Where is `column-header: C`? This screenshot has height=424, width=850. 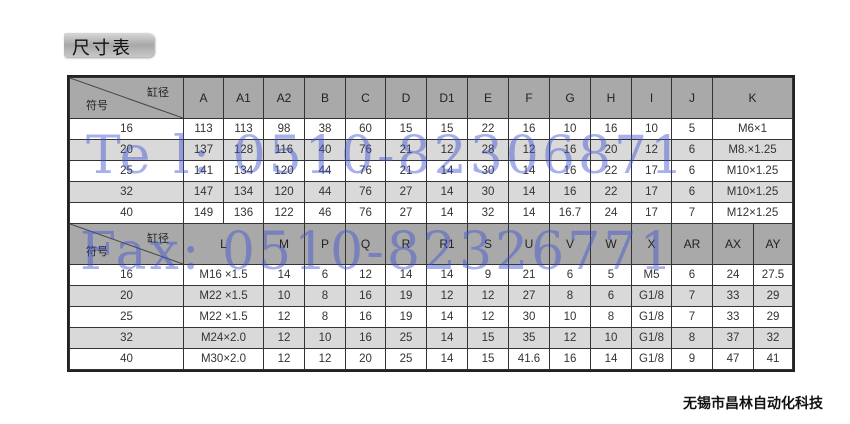 column-header: C is located at coordinates (365, 98).